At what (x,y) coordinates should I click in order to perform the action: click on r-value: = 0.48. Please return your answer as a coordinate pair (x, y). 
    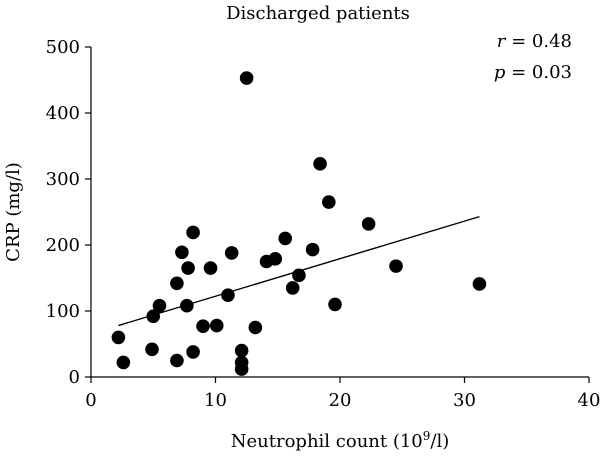
    Looking at the image, I should click on (538, 41).